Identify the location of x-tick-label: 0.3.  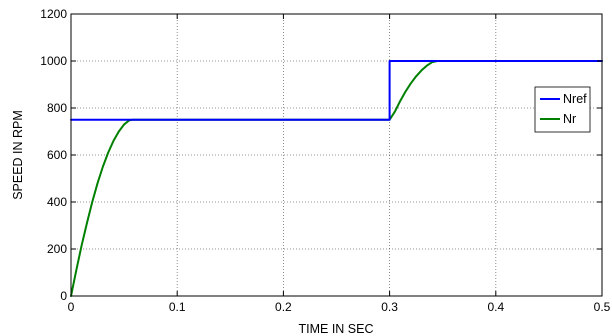
(389, 307).